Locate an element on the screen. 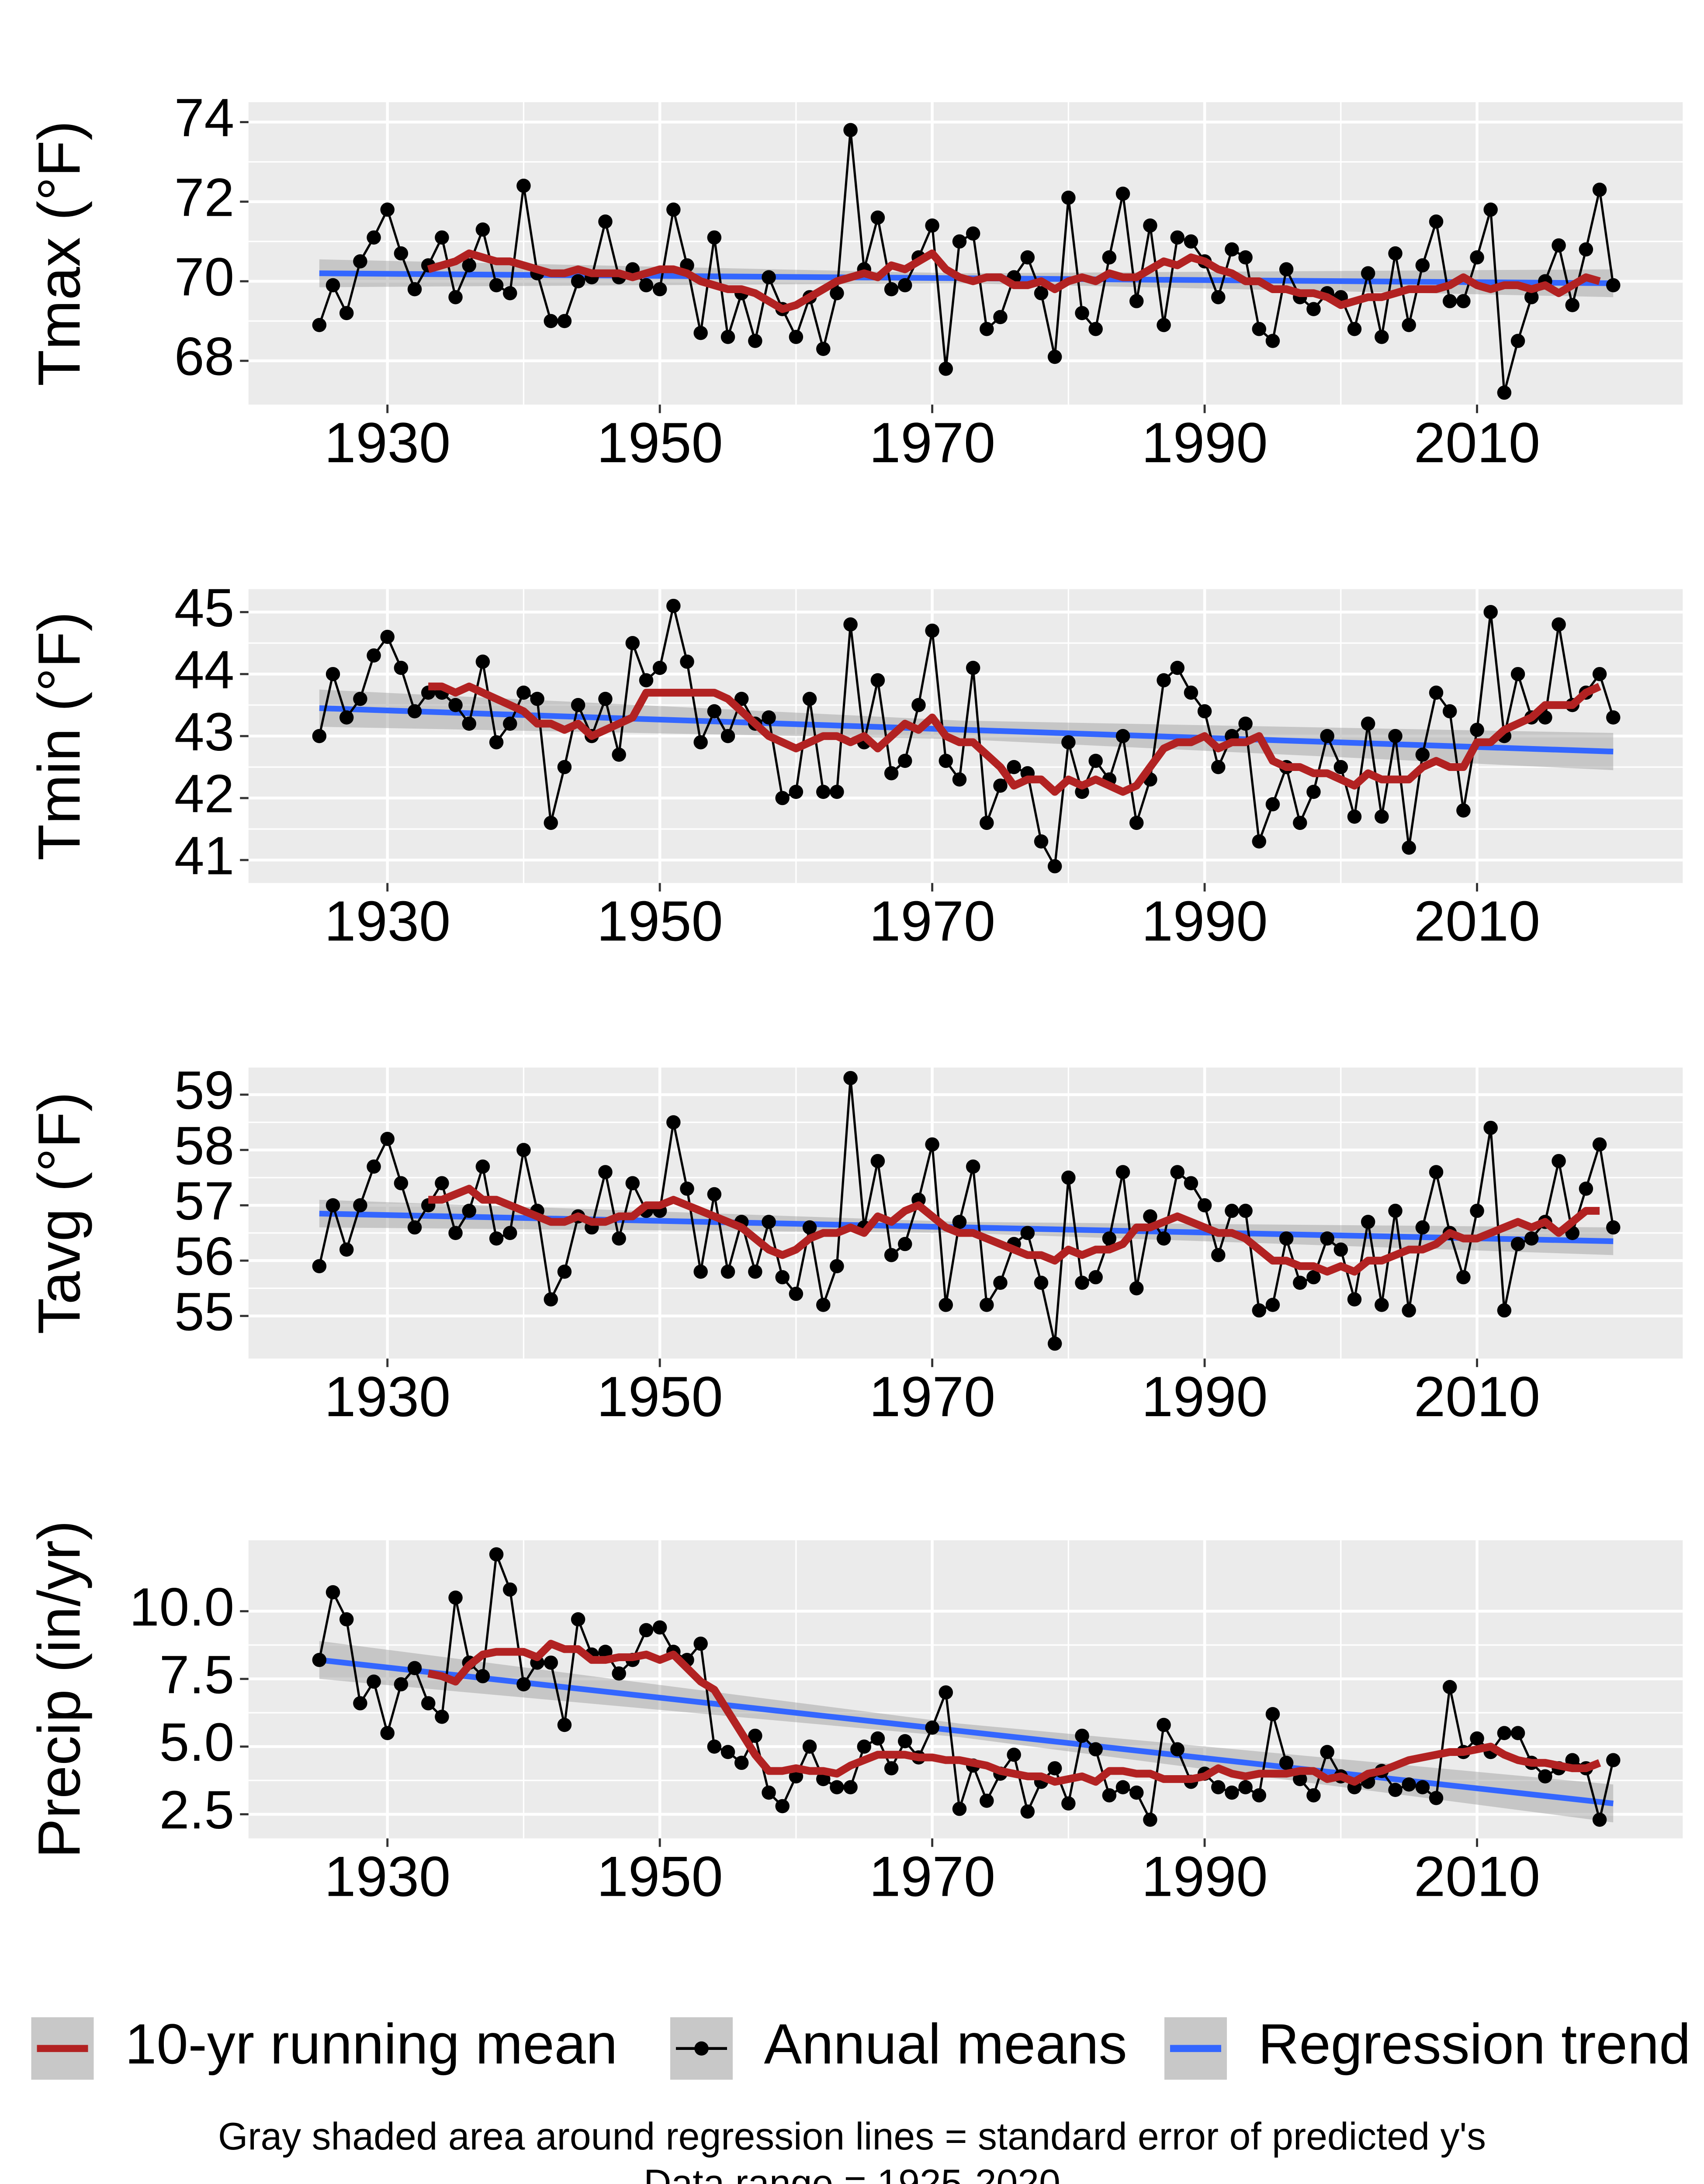 This screenshot has height=2184, width=1704. x-tick-label: 1970 is located at coordinates (932, 921).